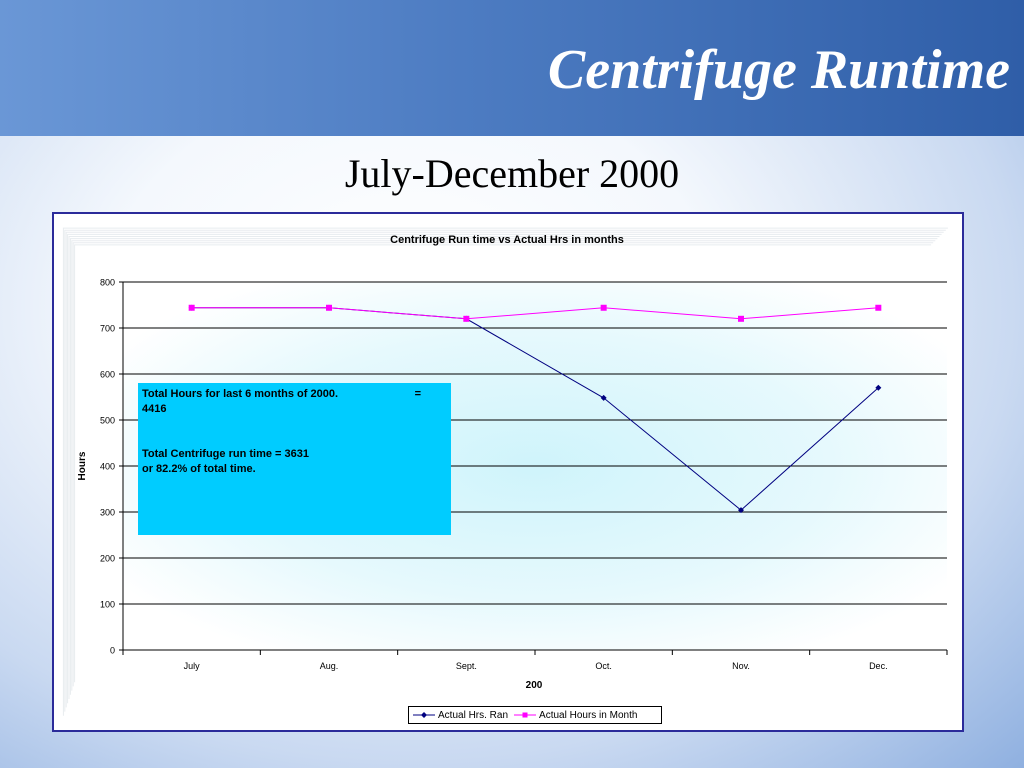 The width and height of the screenshot is (1024, 768). I want to click on x-tick-label: Nov., so click(741, 666).